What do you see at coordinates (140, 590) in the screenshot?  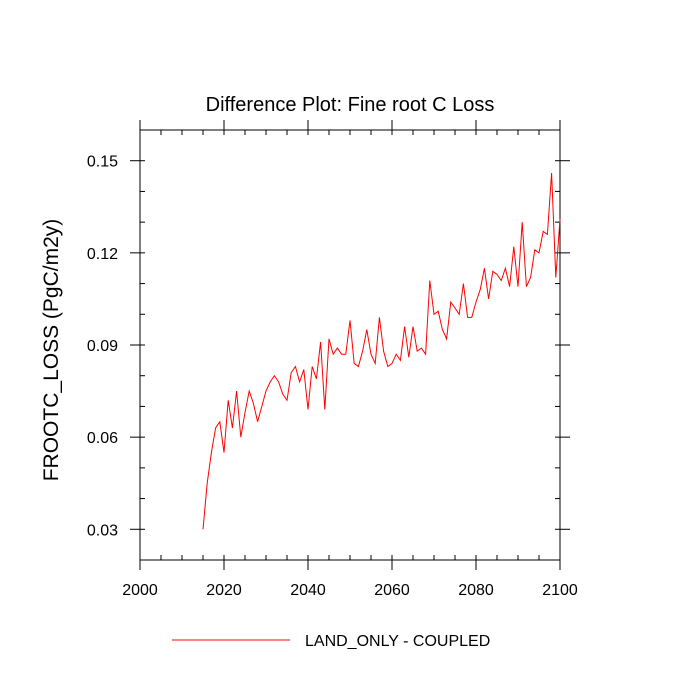 I see `x-tick-label: 2000` at bounding box center [140, 590].